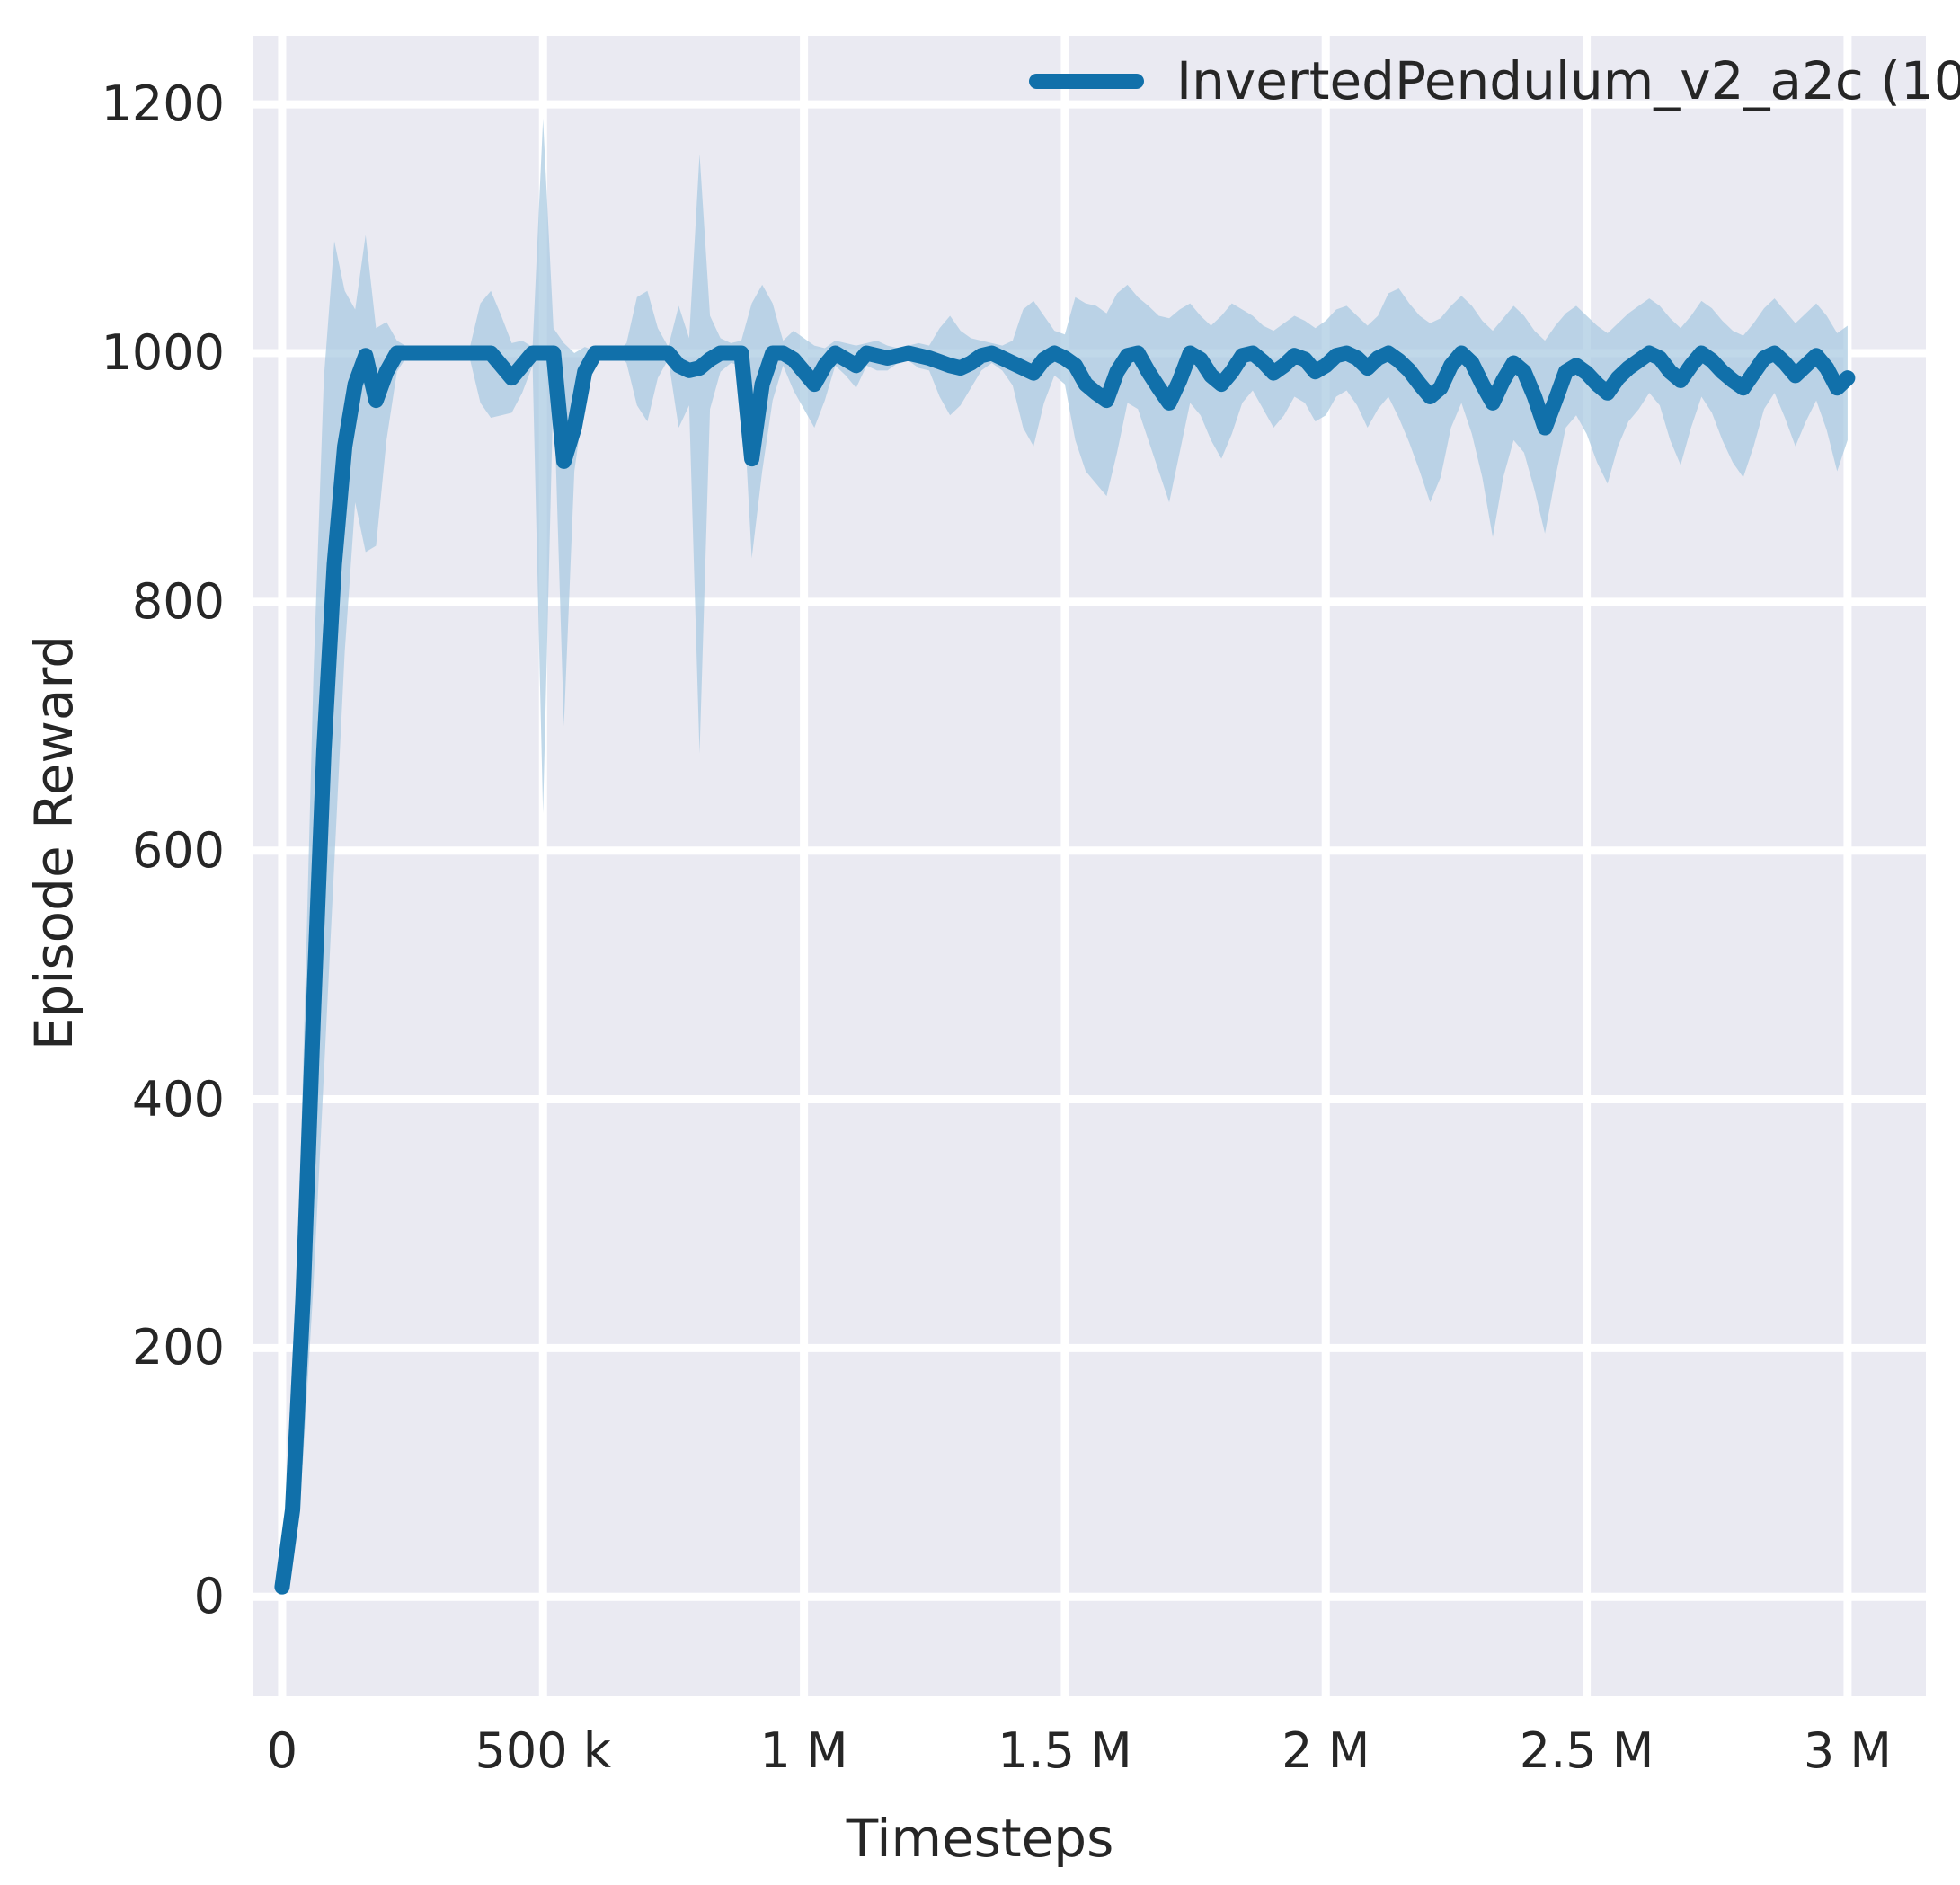 The image size is (1960, 1885). I want to click on x-tick-label: 500 k, so click(543, 1750).